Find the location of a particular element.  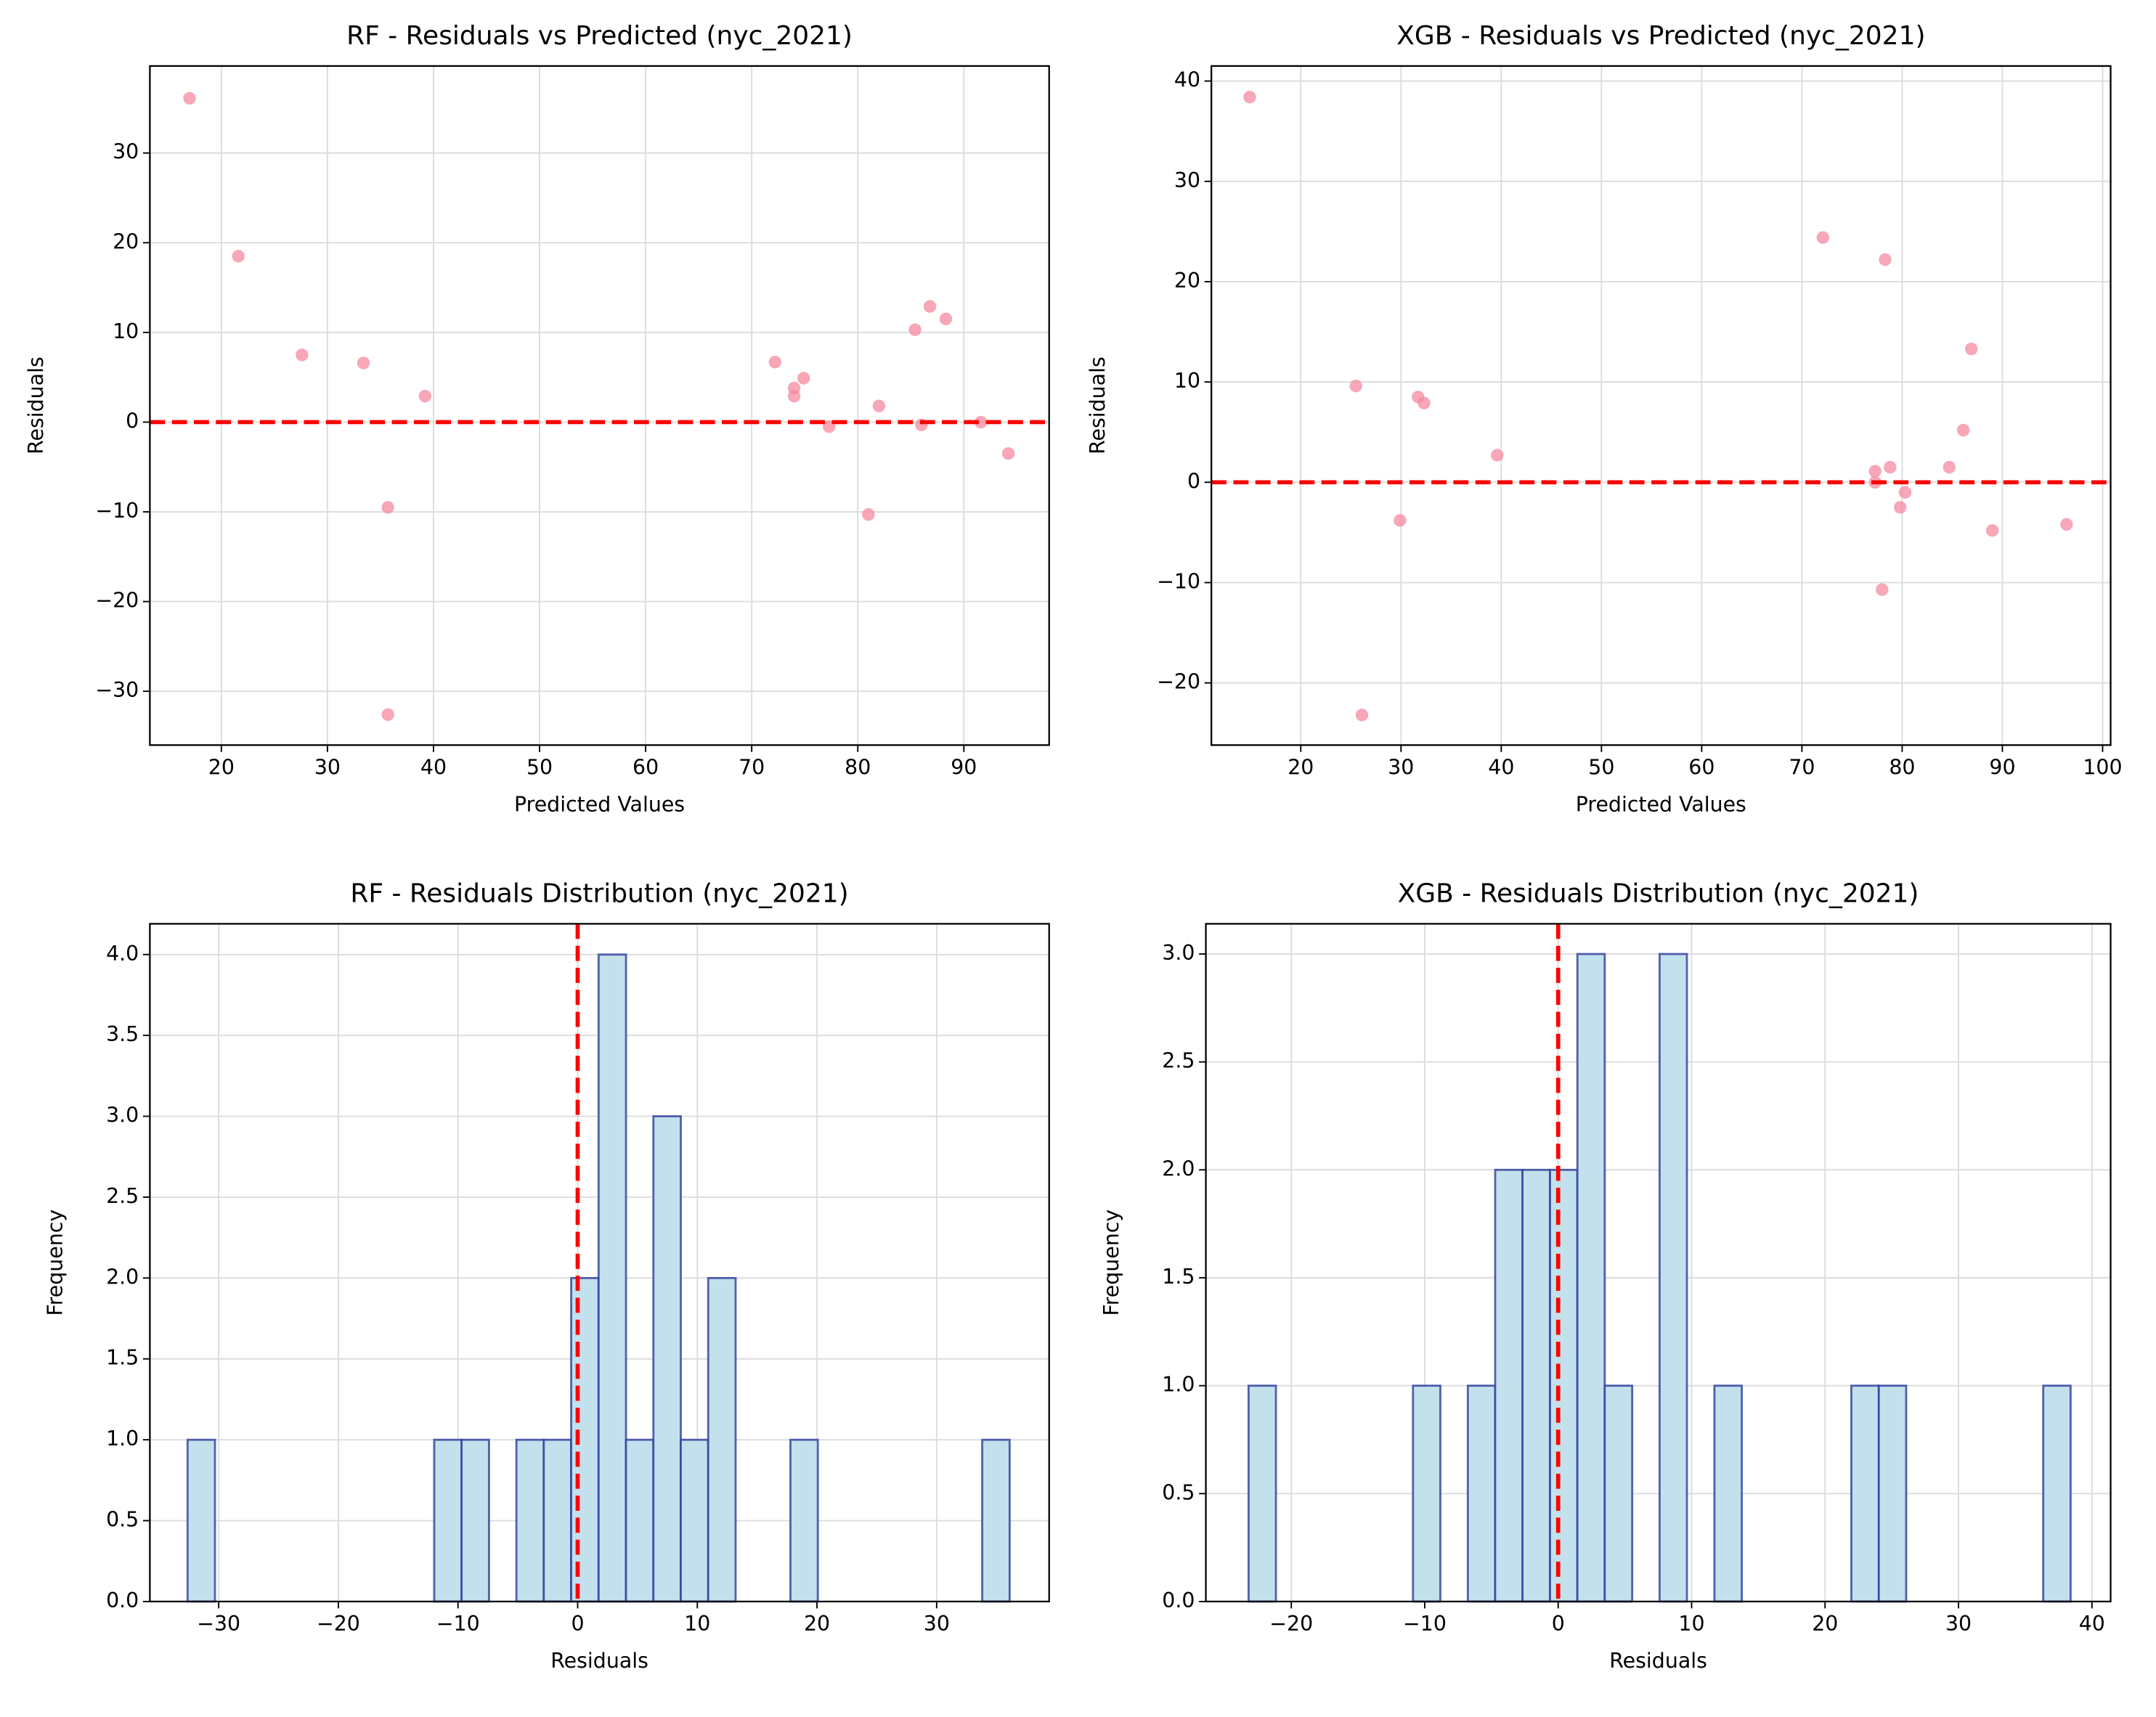

y-tick-label: 30 is located at coordinates (1187, 180).